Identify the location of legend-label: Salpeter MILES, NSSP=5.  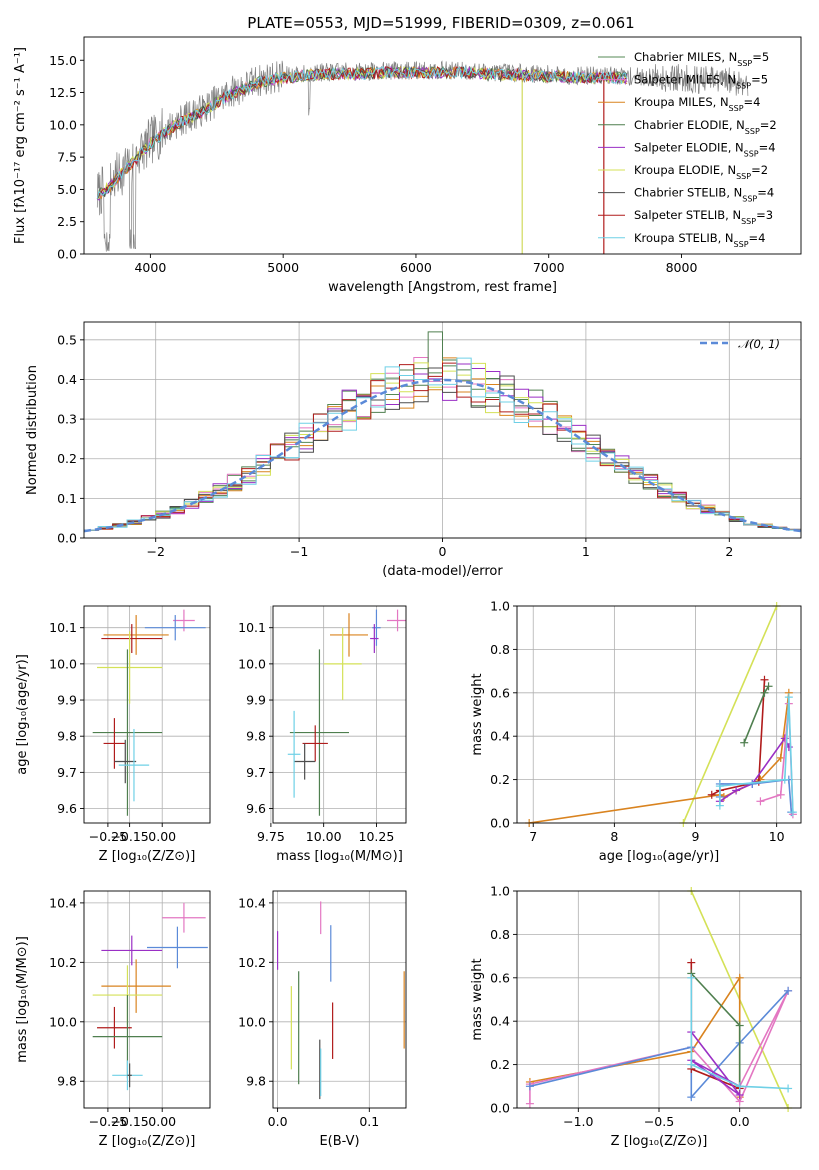
(701, 82).